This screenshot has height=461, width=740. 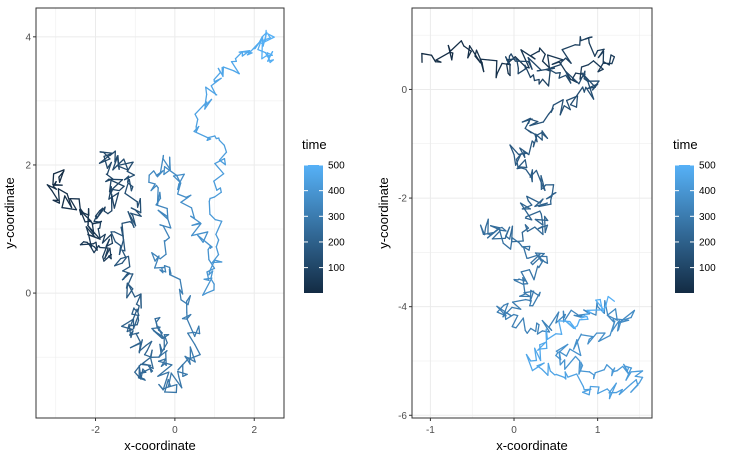 I want to click on legend-colorbar, so click(x=313, y=229).